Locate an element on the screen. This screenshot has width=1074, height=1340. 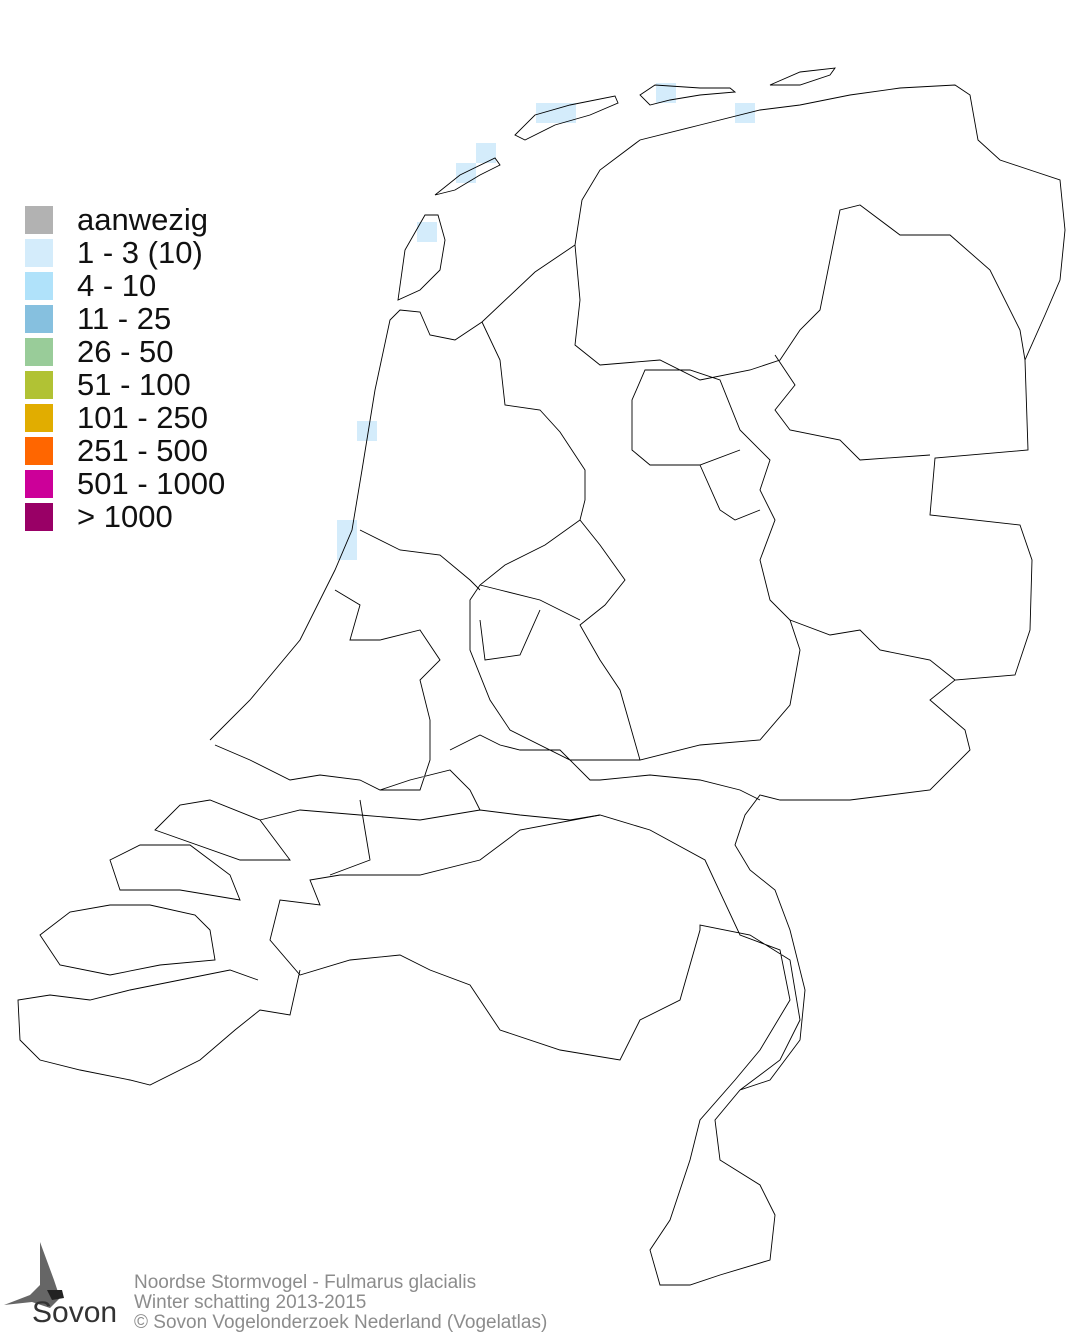
legend-item: 501 - 1000 is located at coordinates (125, 483).